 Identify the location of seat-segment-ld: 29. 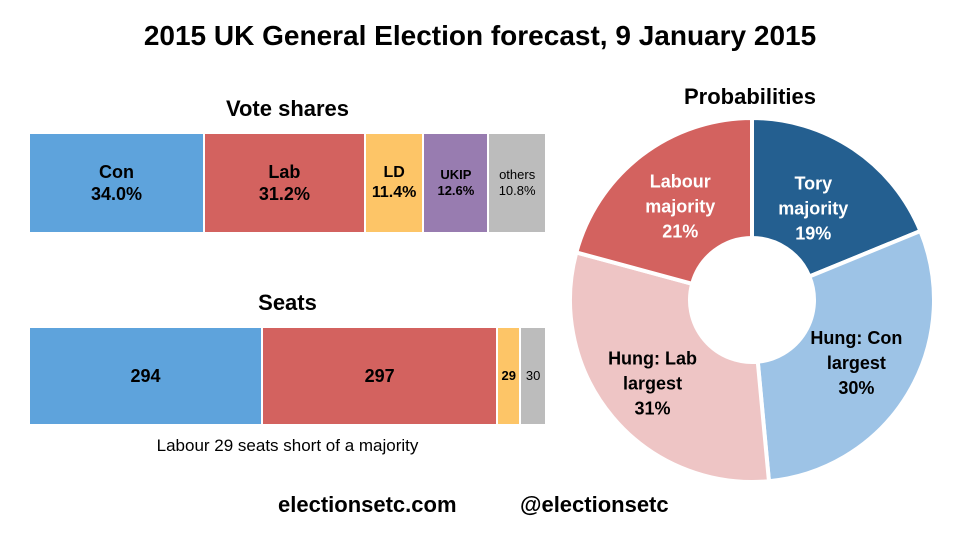
(510, 376).